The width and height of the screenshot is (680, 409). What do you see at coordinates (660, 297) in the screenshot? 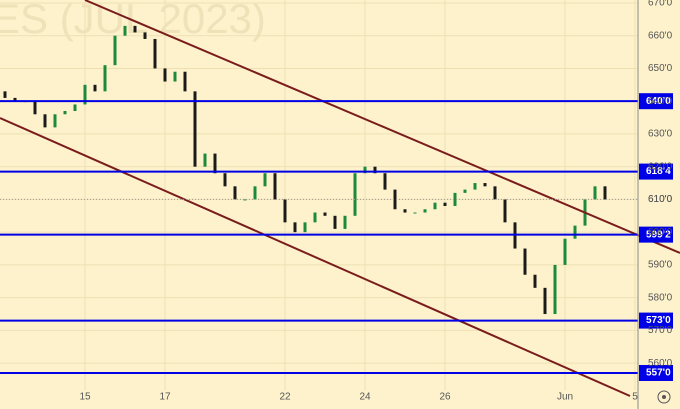
I see `y-tick-label: 580'0` at bounding box center [660, 297].